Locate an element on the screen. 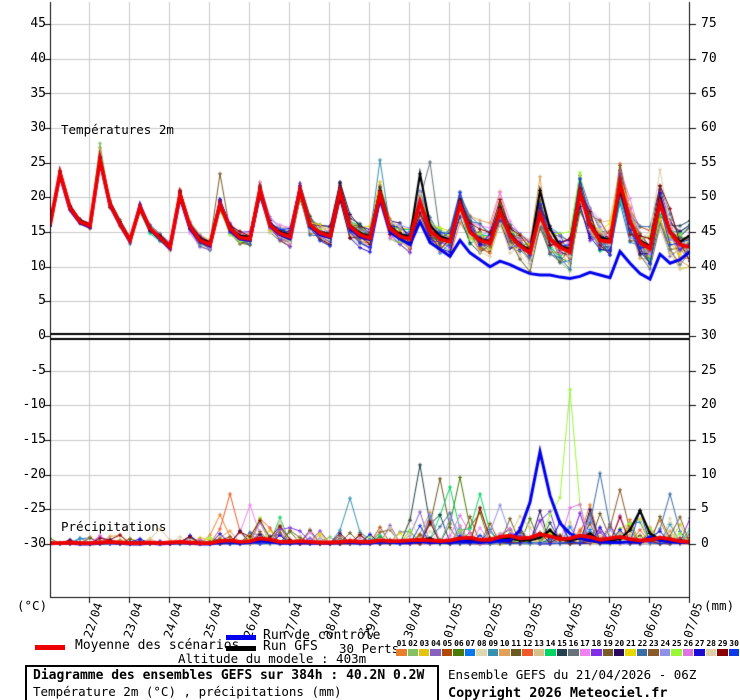  y-axis-label-left: -10 is located at coordinates (34, 405).